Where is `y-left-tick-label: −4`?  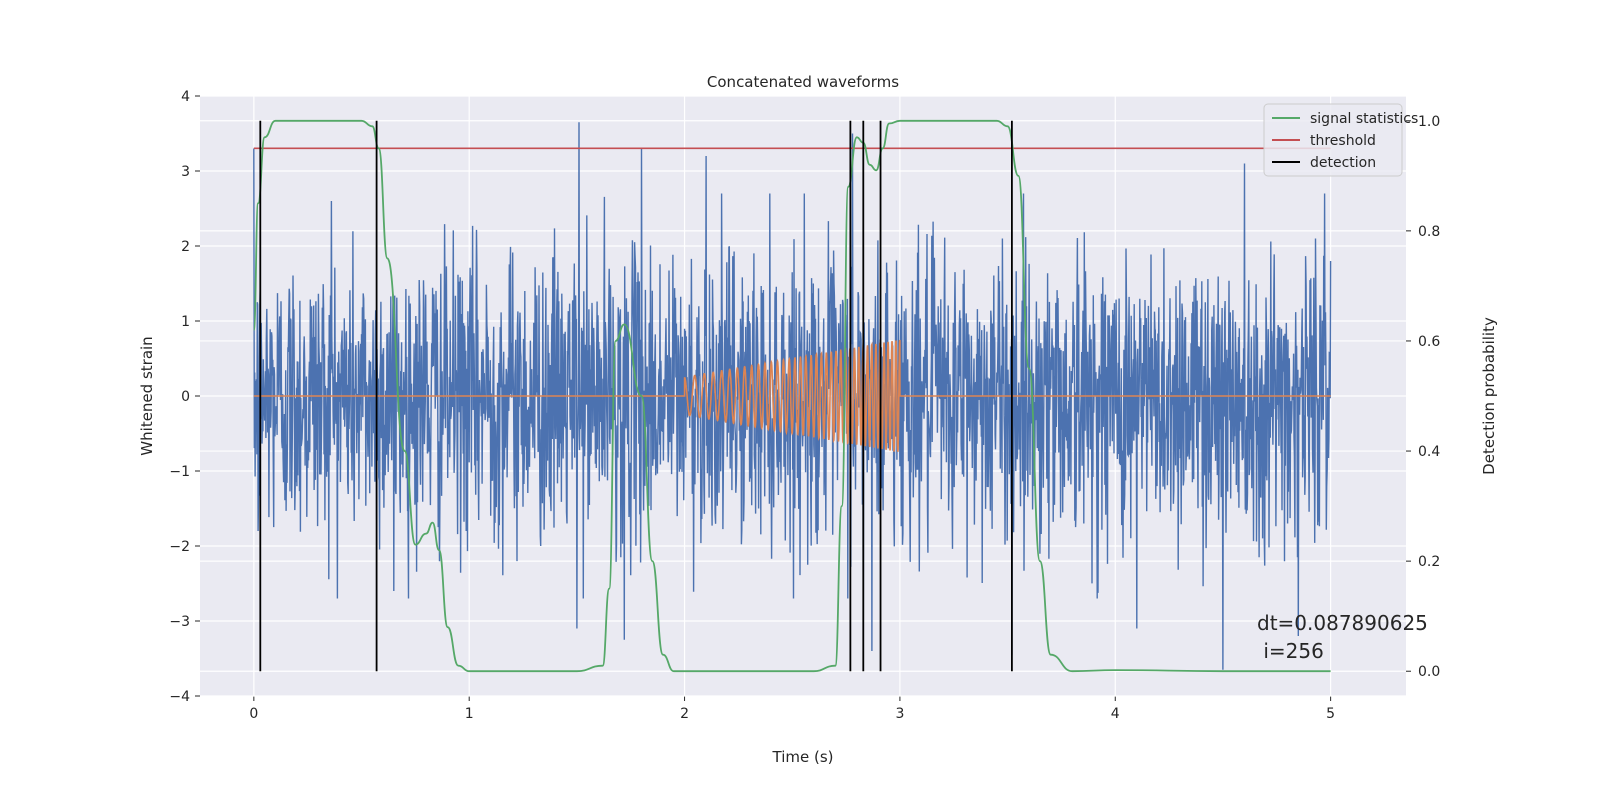 y-left-tick-label: −4 is located at coordinates (179, 697).